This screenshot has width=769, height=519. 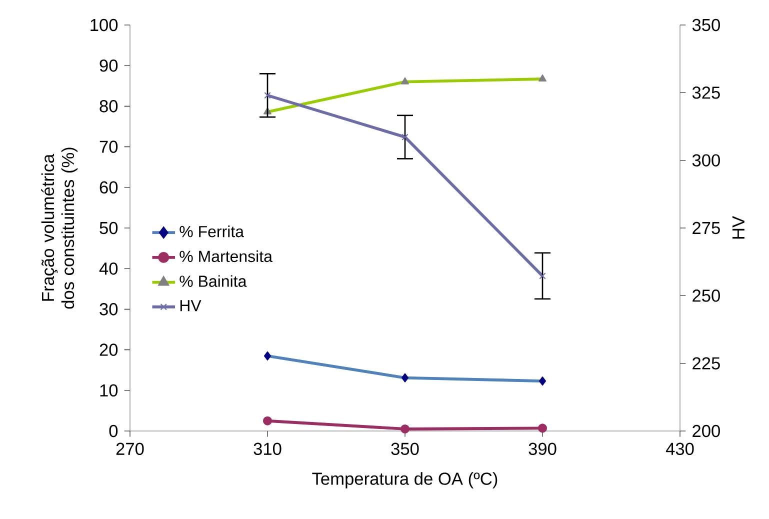 I want to click on y2-axis-title: HV, so click(x=738, y=227).